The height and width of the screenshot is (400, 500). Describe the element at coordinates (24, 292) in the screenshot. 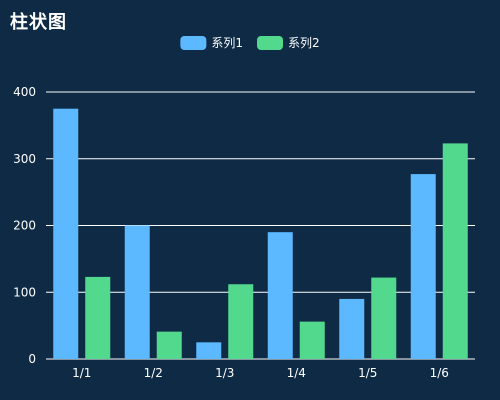

I see `y-tick-label: 100` at that location.